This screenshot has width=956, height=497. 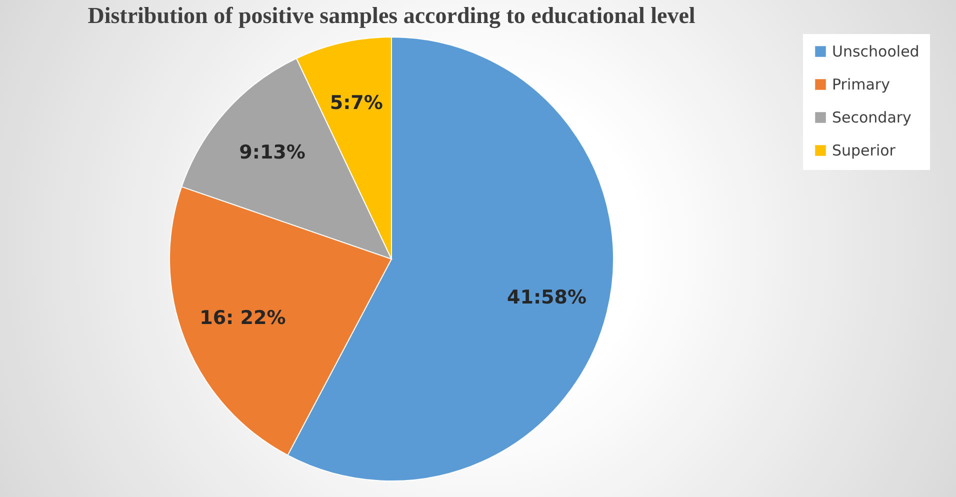 I want to click on chart-title: Distribution of positive samples according to educational level, so click(x=392, y=16).